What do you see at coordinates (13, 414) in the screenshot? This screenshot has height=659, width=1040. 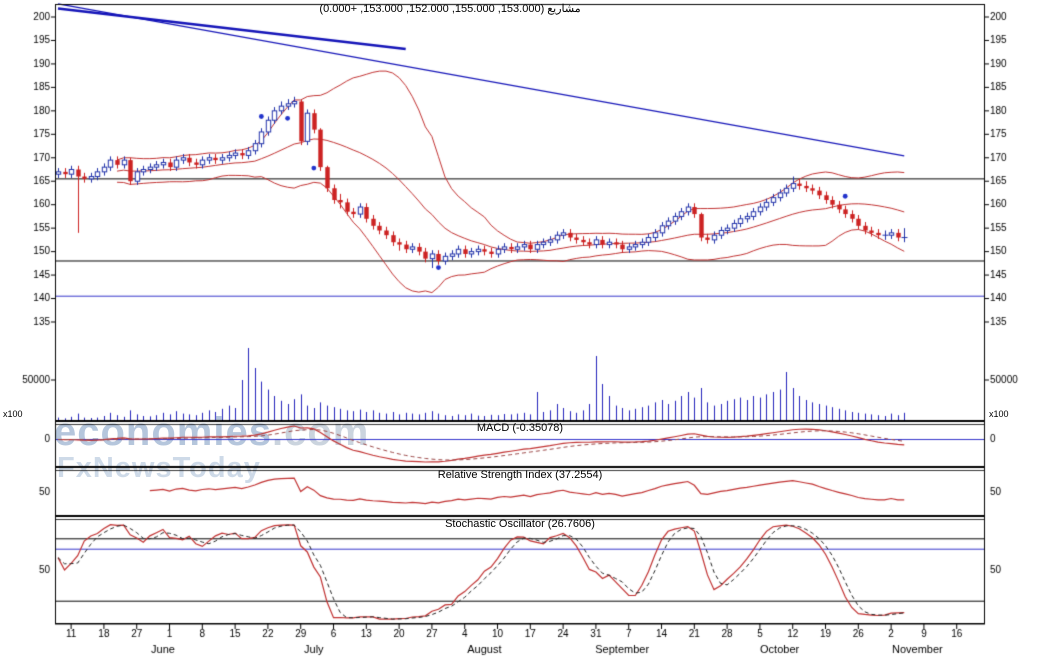 I see `volume-unit-left: x100` at bounding box center [13, 414].